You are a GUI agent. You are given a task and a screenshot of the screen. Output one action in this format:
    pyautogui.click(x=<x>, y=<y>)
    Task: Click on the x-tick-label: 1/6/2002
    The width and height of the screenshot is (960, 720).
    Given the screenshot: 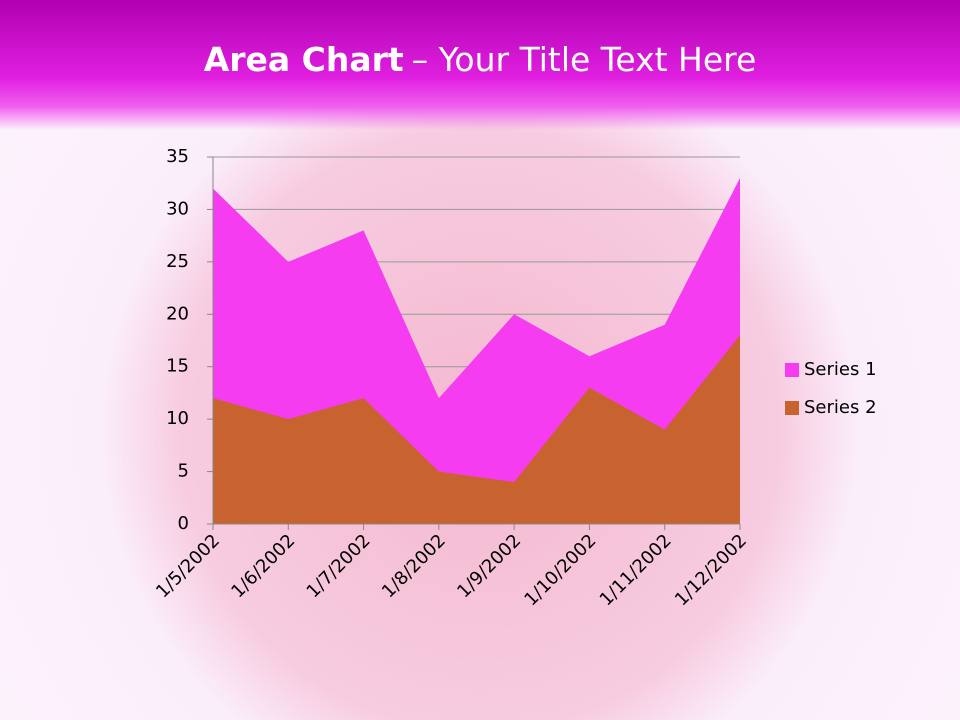 What is the action you would take?
    pyautogui.click(x=263, y=566)
    